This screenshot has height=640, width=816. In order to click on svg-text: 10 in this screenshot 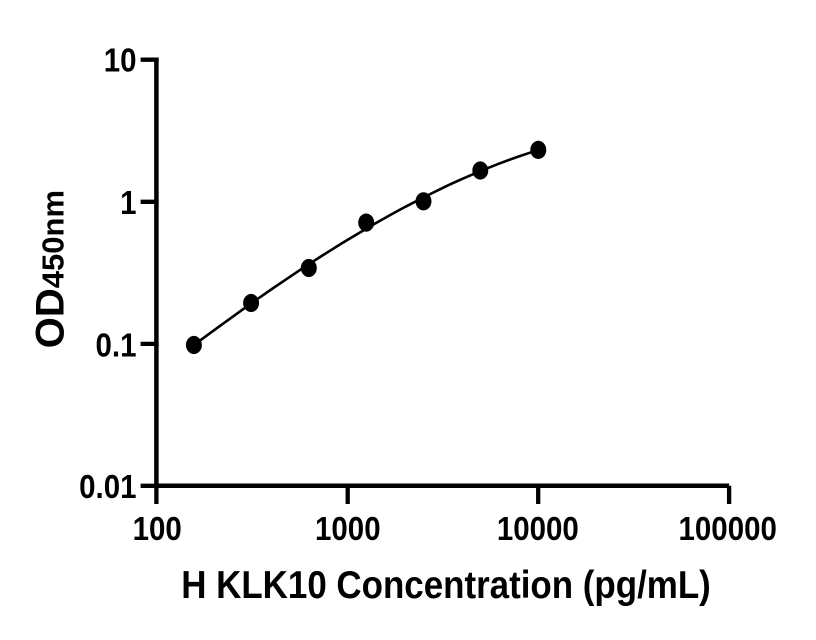, I will do `click(120, 60)`.